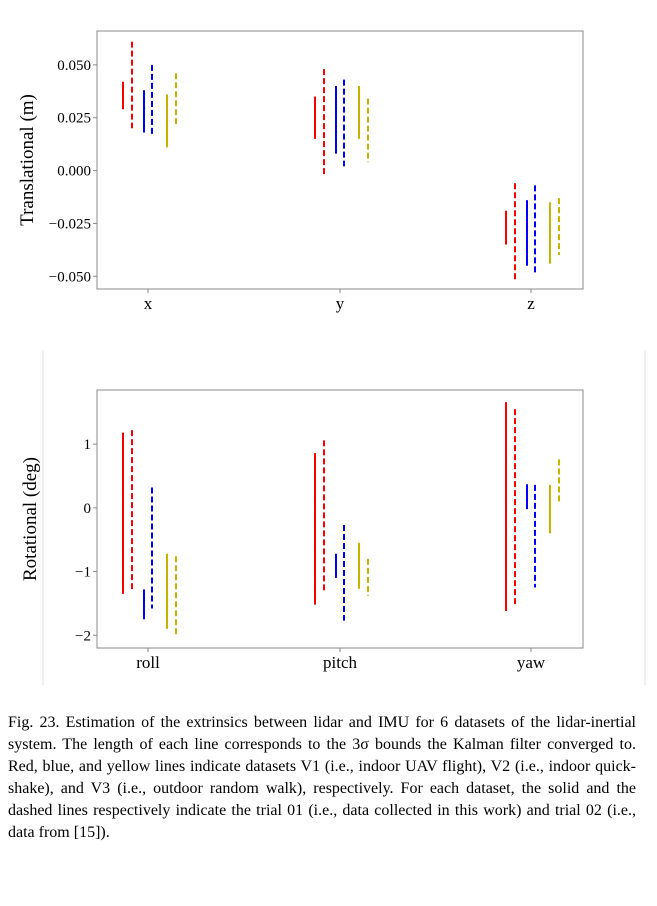 This screenshot has width=657, height=906. Describe the element at coordinates (531, 662) in the screenshot. I see `x-tick-label-yaw: yaw` at that location.